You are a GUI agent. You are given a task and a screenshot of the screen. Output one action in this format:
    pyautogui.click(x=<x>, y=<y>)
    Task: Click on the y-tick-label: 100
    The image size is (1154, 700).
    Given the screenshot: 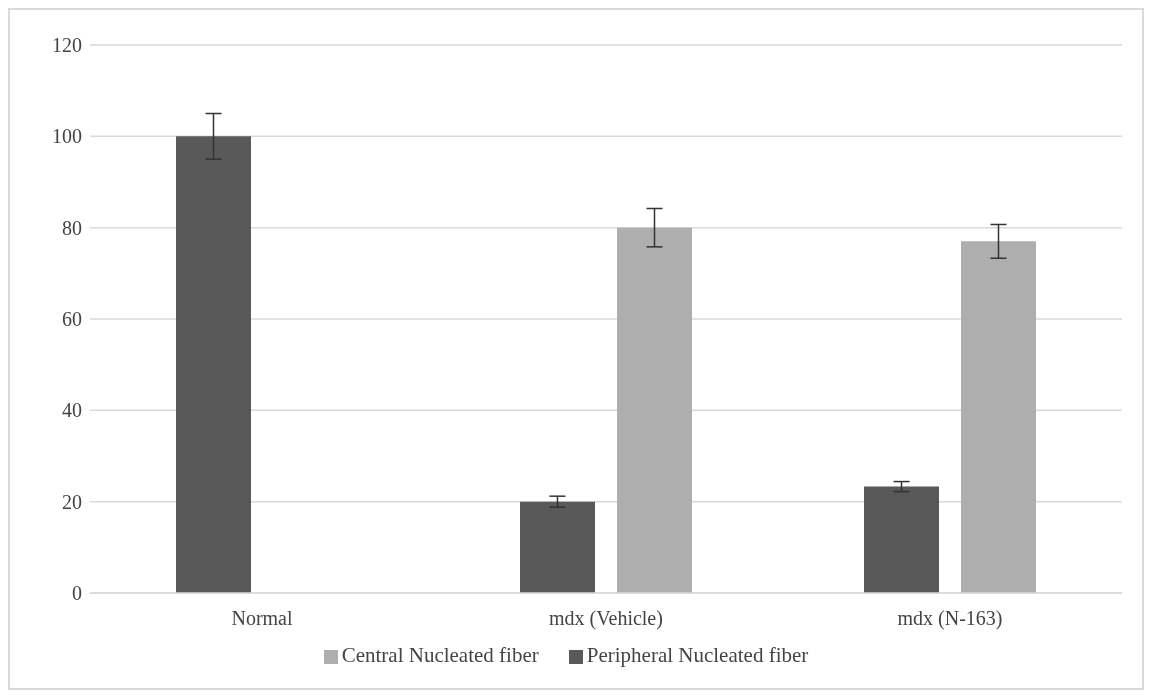 What is the action you would take?
    pyautogui.click(x=67, y=136)
    